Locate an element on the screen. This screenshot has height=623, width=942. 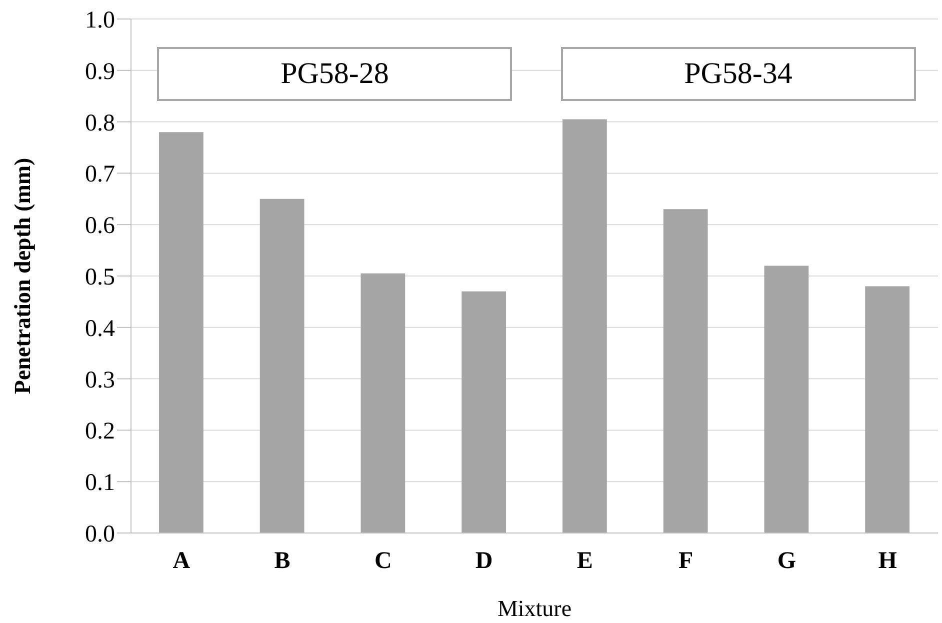
y-tick-label: 0.1 is located at coordinates (100, 483).